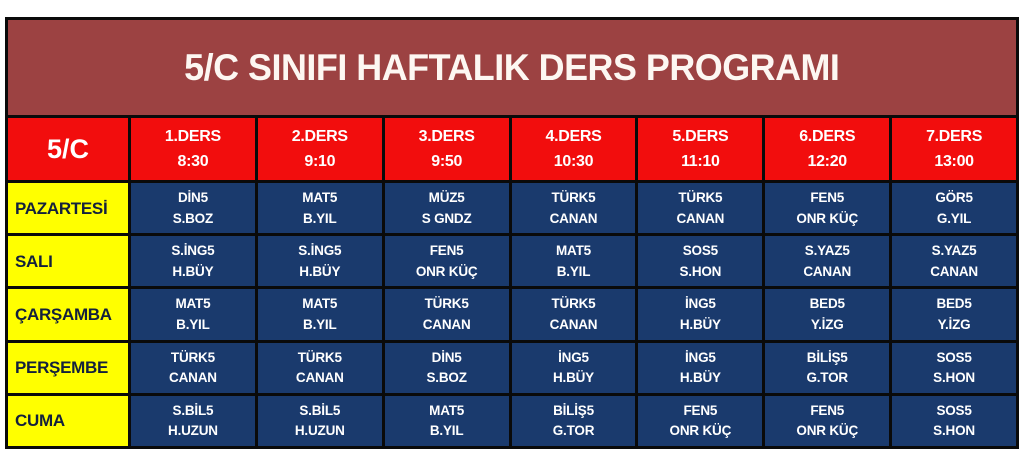 This screenshot has width=1024, height=455. What do you see at coordinates (700, 136) in the screenshot?
I see `period-name: 5.DERS` at bounding box center [700, 136].